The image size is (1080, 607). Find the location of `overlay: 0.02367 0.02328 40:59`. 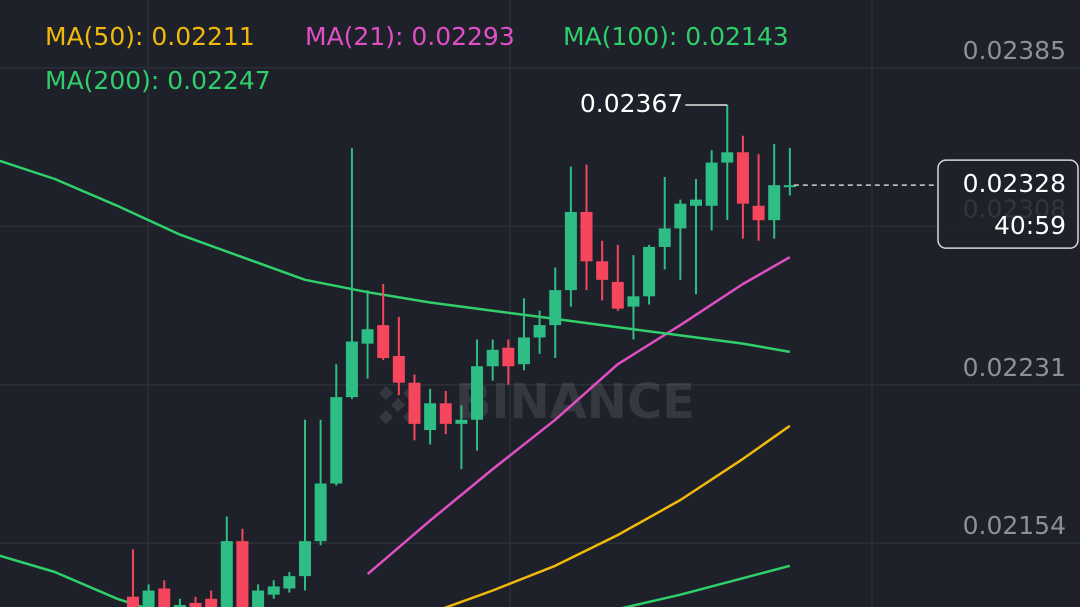

overlay: 0.02367 0.02328 40:59 is located at coordinates (829, 169).